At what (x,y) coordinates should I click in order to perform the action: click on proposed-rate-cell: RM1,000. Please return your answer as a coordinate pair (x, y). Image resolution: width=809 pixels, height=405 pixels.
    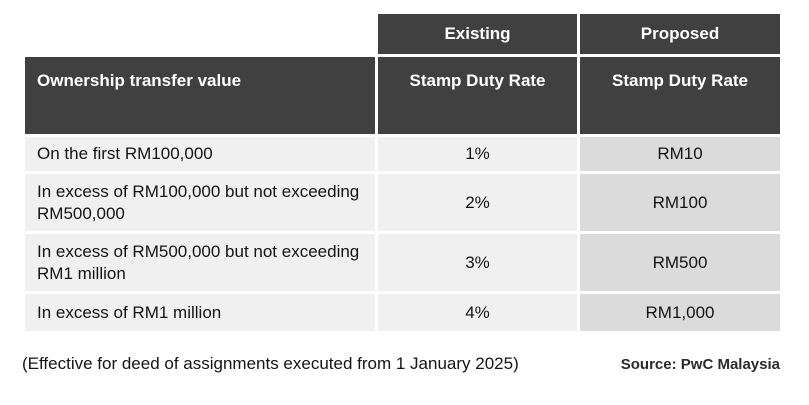
    Looking at the image, I should click on (680, 312).